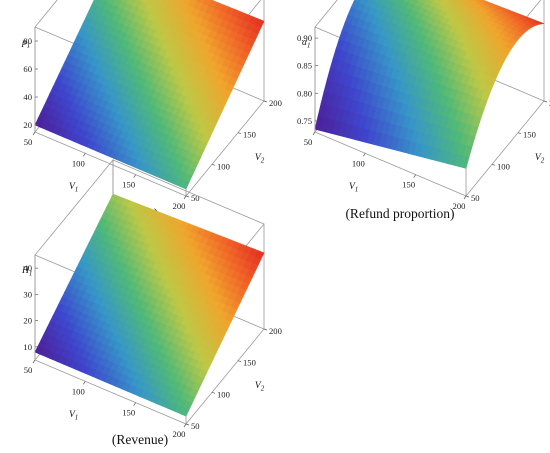 The image size is (550, 453). I want to click on z-axis-label: Π1, so click(26, 272).